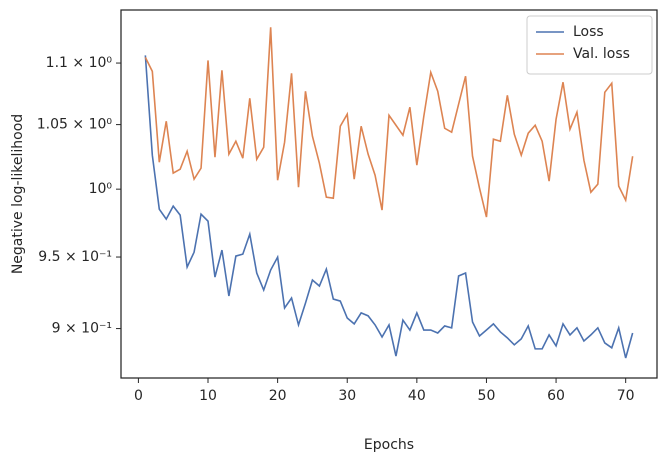 The width and height of the screenshot is (667, 463). What do you see at coordinates (75, 257) in the screenshot?
I see `y-tick-label: 9.5 × 10⁻¹` at bounding box center [75, 257].